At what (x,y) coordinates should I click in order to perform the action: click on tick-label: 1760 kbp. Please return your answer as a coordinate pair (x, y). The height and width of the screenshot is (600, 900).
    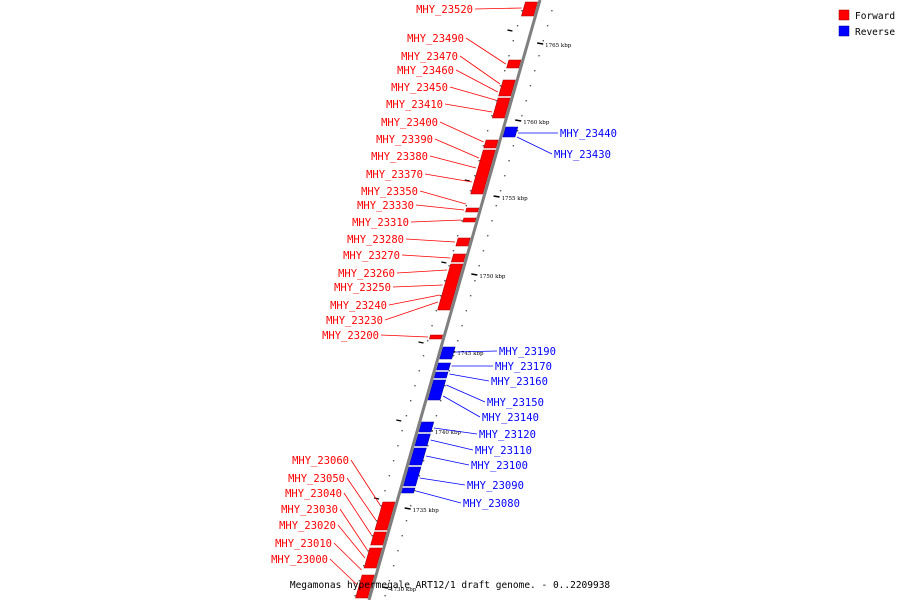
    Looking at the image, I should click on (536, 123).